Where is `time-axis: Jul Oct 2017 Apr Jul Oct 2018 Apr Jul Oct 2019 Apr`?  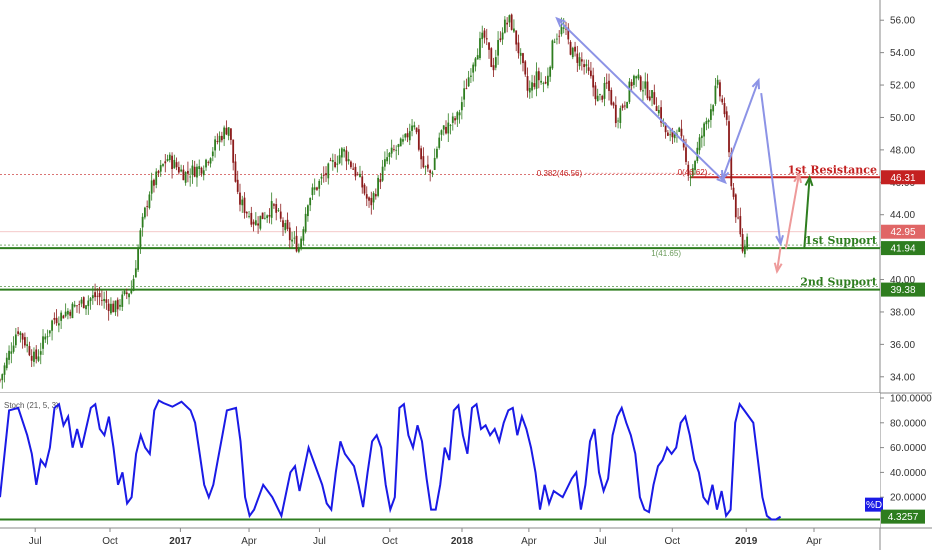 time-axis: Jul Oct 2017 Apr Jul Oct 2018 Apr Jul Oct 2019 Apr is located at coordinates (426, 537).